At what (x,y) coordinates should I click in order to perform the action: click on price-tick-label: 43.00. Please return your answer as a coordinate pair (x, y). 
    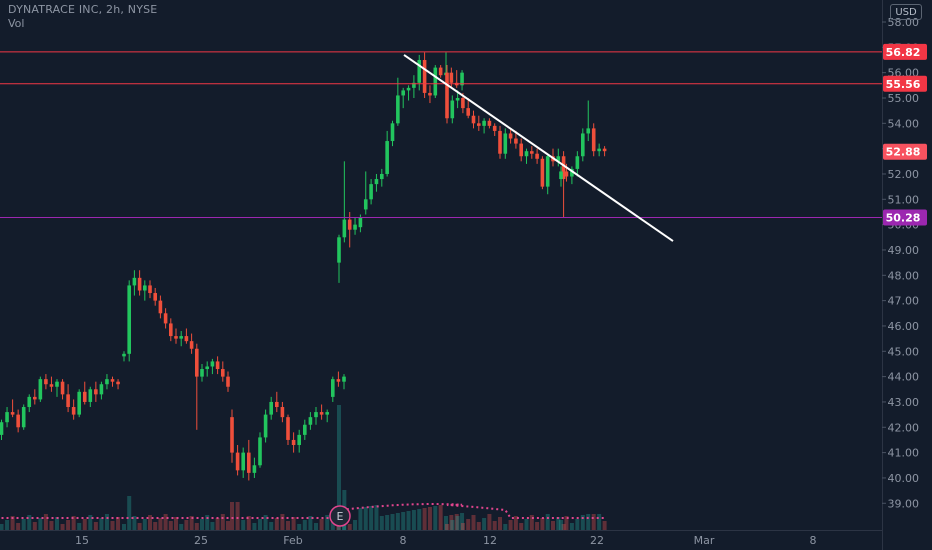
    Looking at the image, I should click on (904, 402).